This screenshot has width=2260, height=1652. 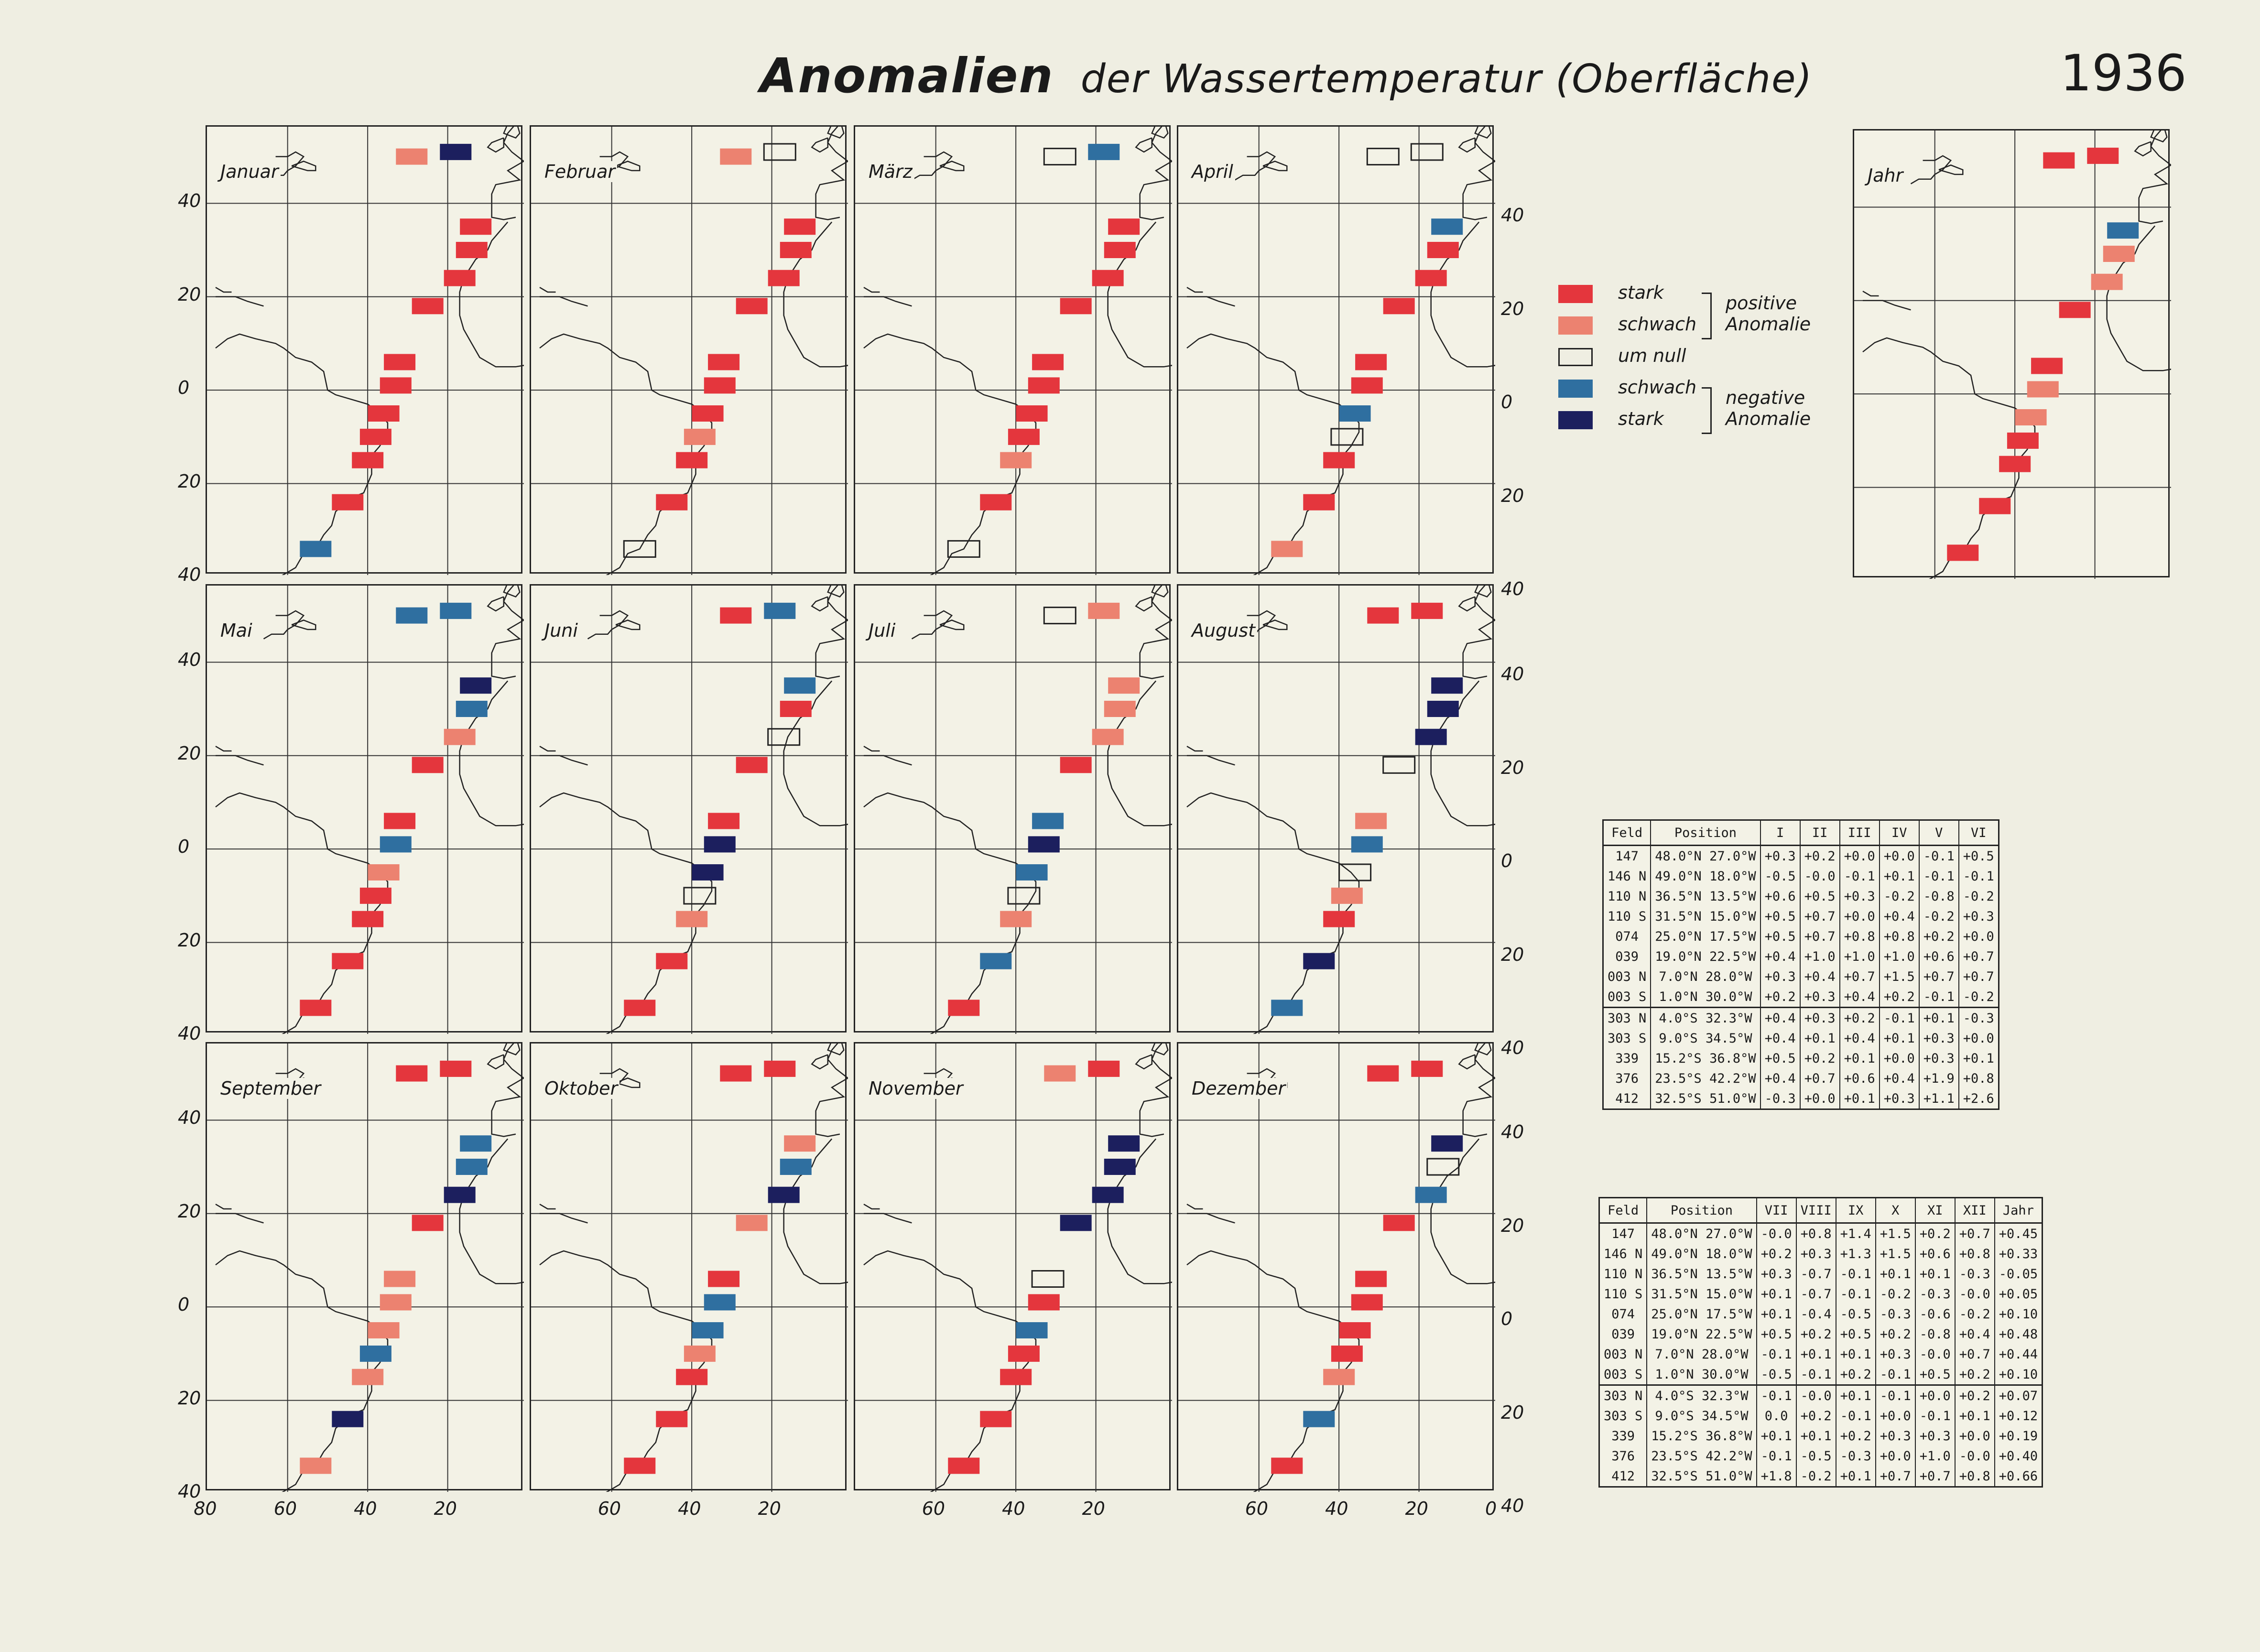 What do you see at coordinates (1780, 832) in the screenshot?
I see `table-header: I` at bounding box center [1780, 832].